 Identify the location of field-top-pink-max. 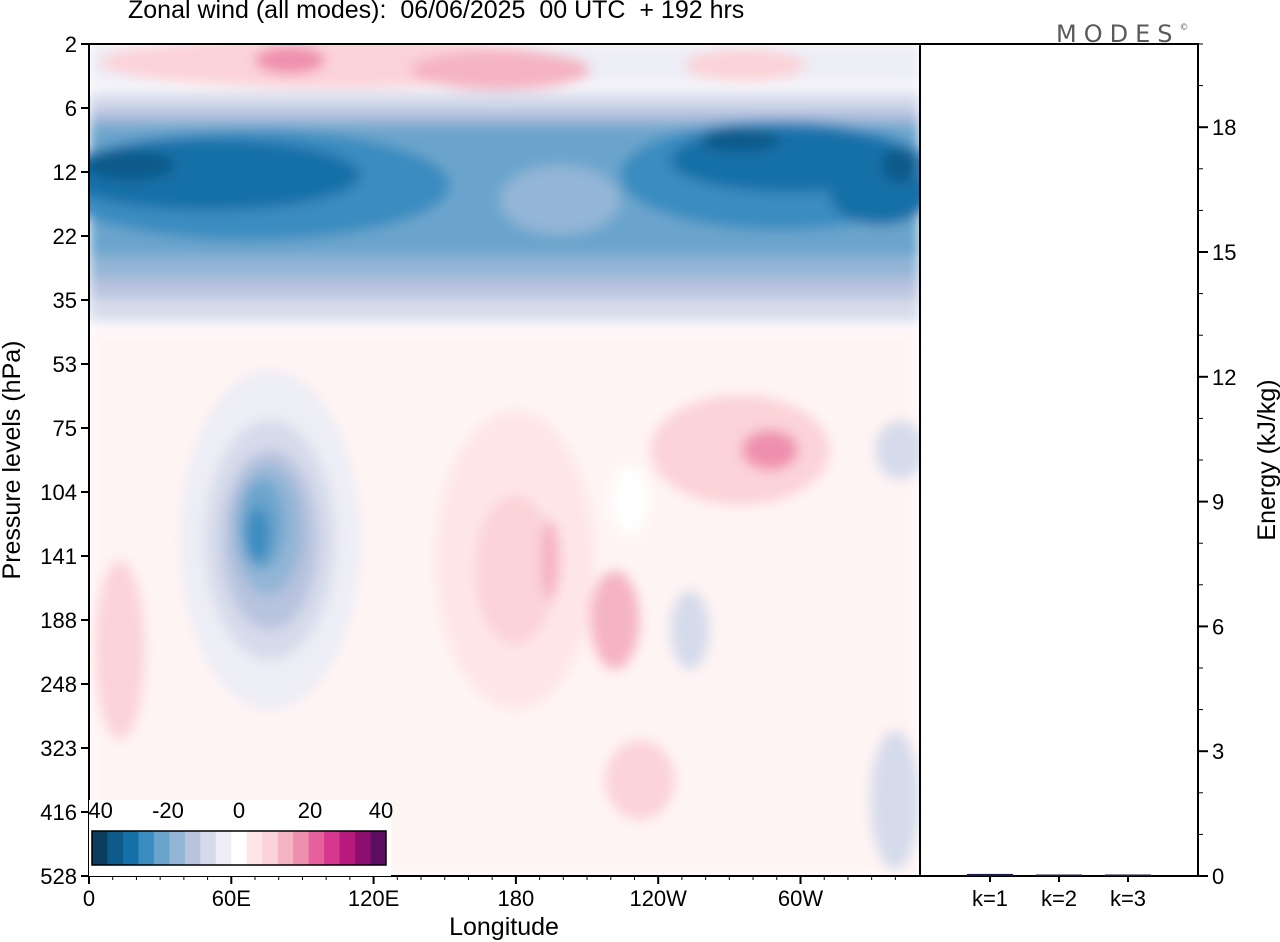
(290, 60).